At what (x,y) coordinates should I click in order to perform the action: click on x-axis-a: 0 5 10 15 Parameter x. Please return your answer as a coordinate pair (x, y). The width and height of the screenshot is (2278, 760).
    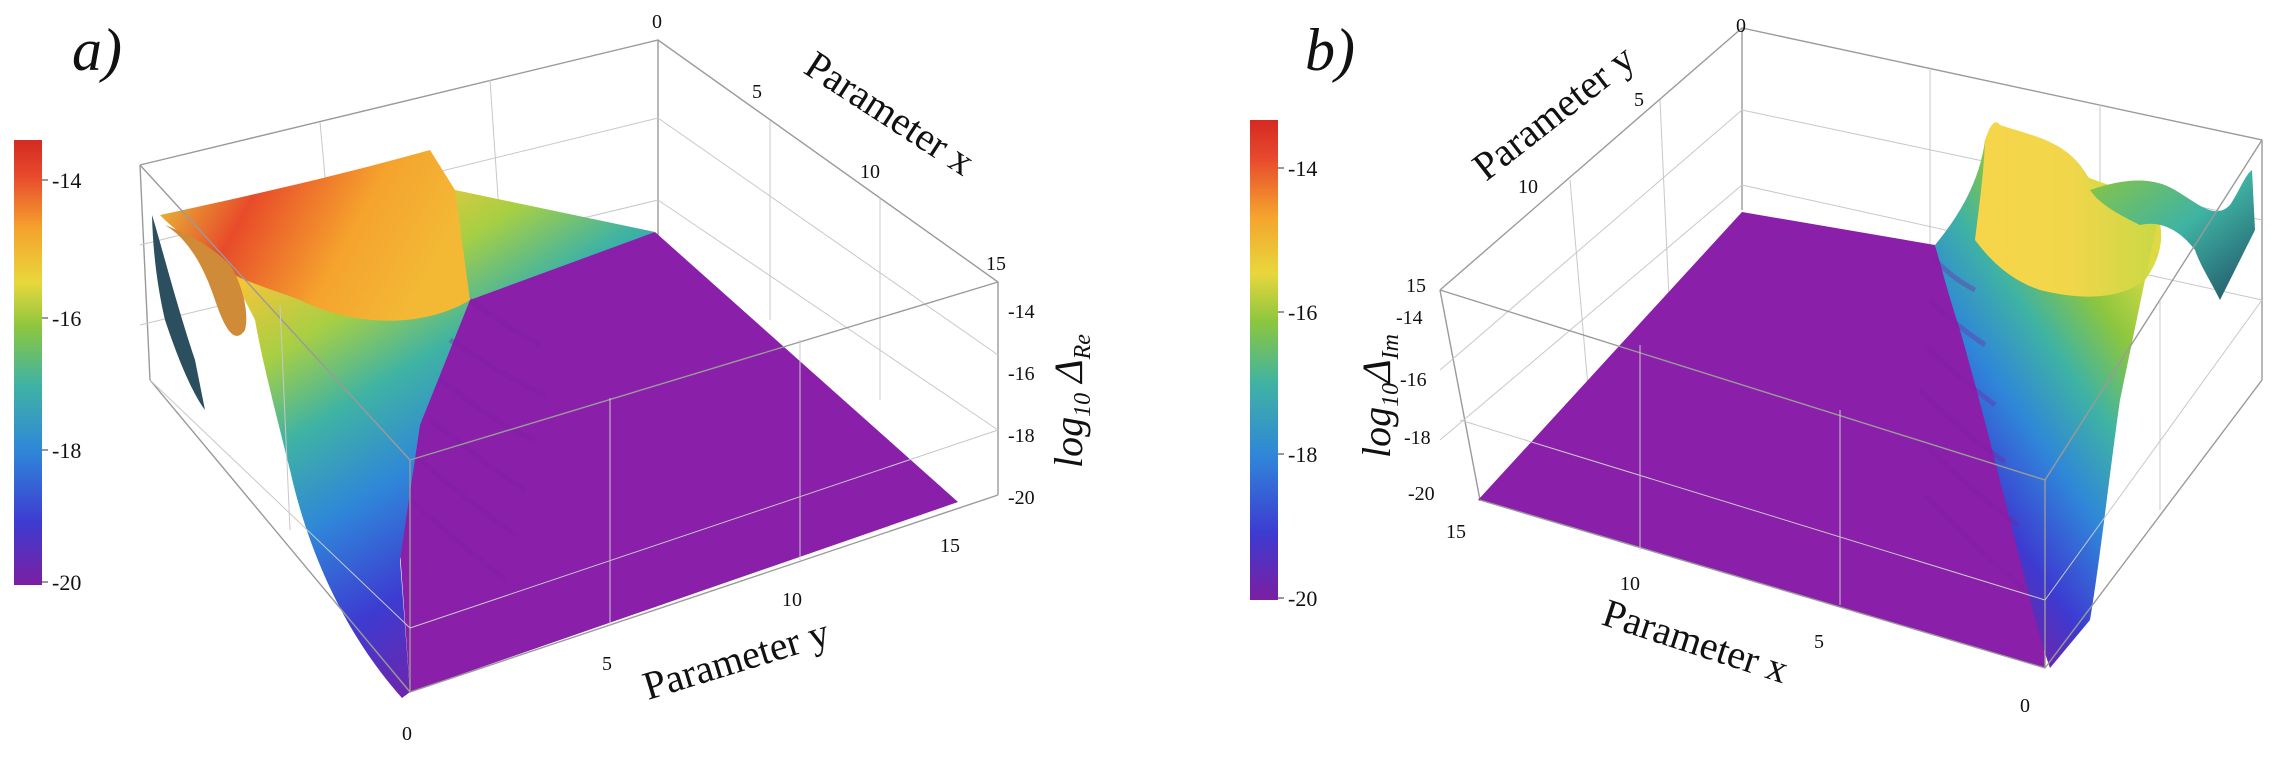
    Looking at the image, I should click on (829, 143).